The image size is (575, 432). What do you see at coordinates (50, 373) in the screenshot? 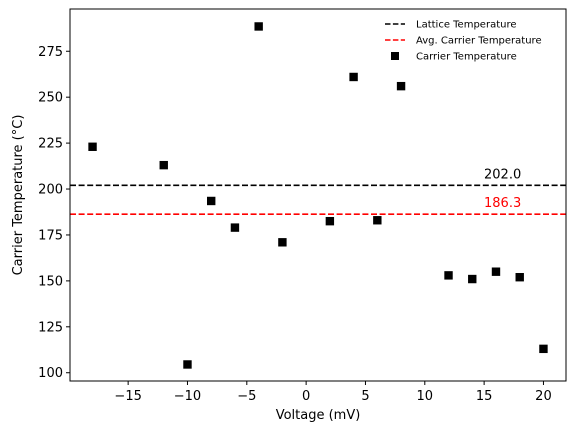
I see `y-tick-label: 100` at bounding box center [50, 373].